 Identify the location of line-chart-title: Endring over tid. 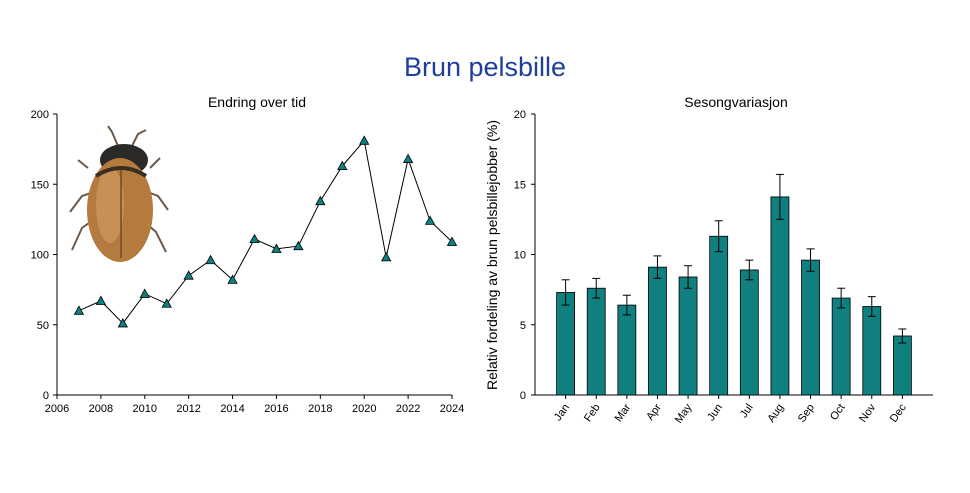
(257, 102).